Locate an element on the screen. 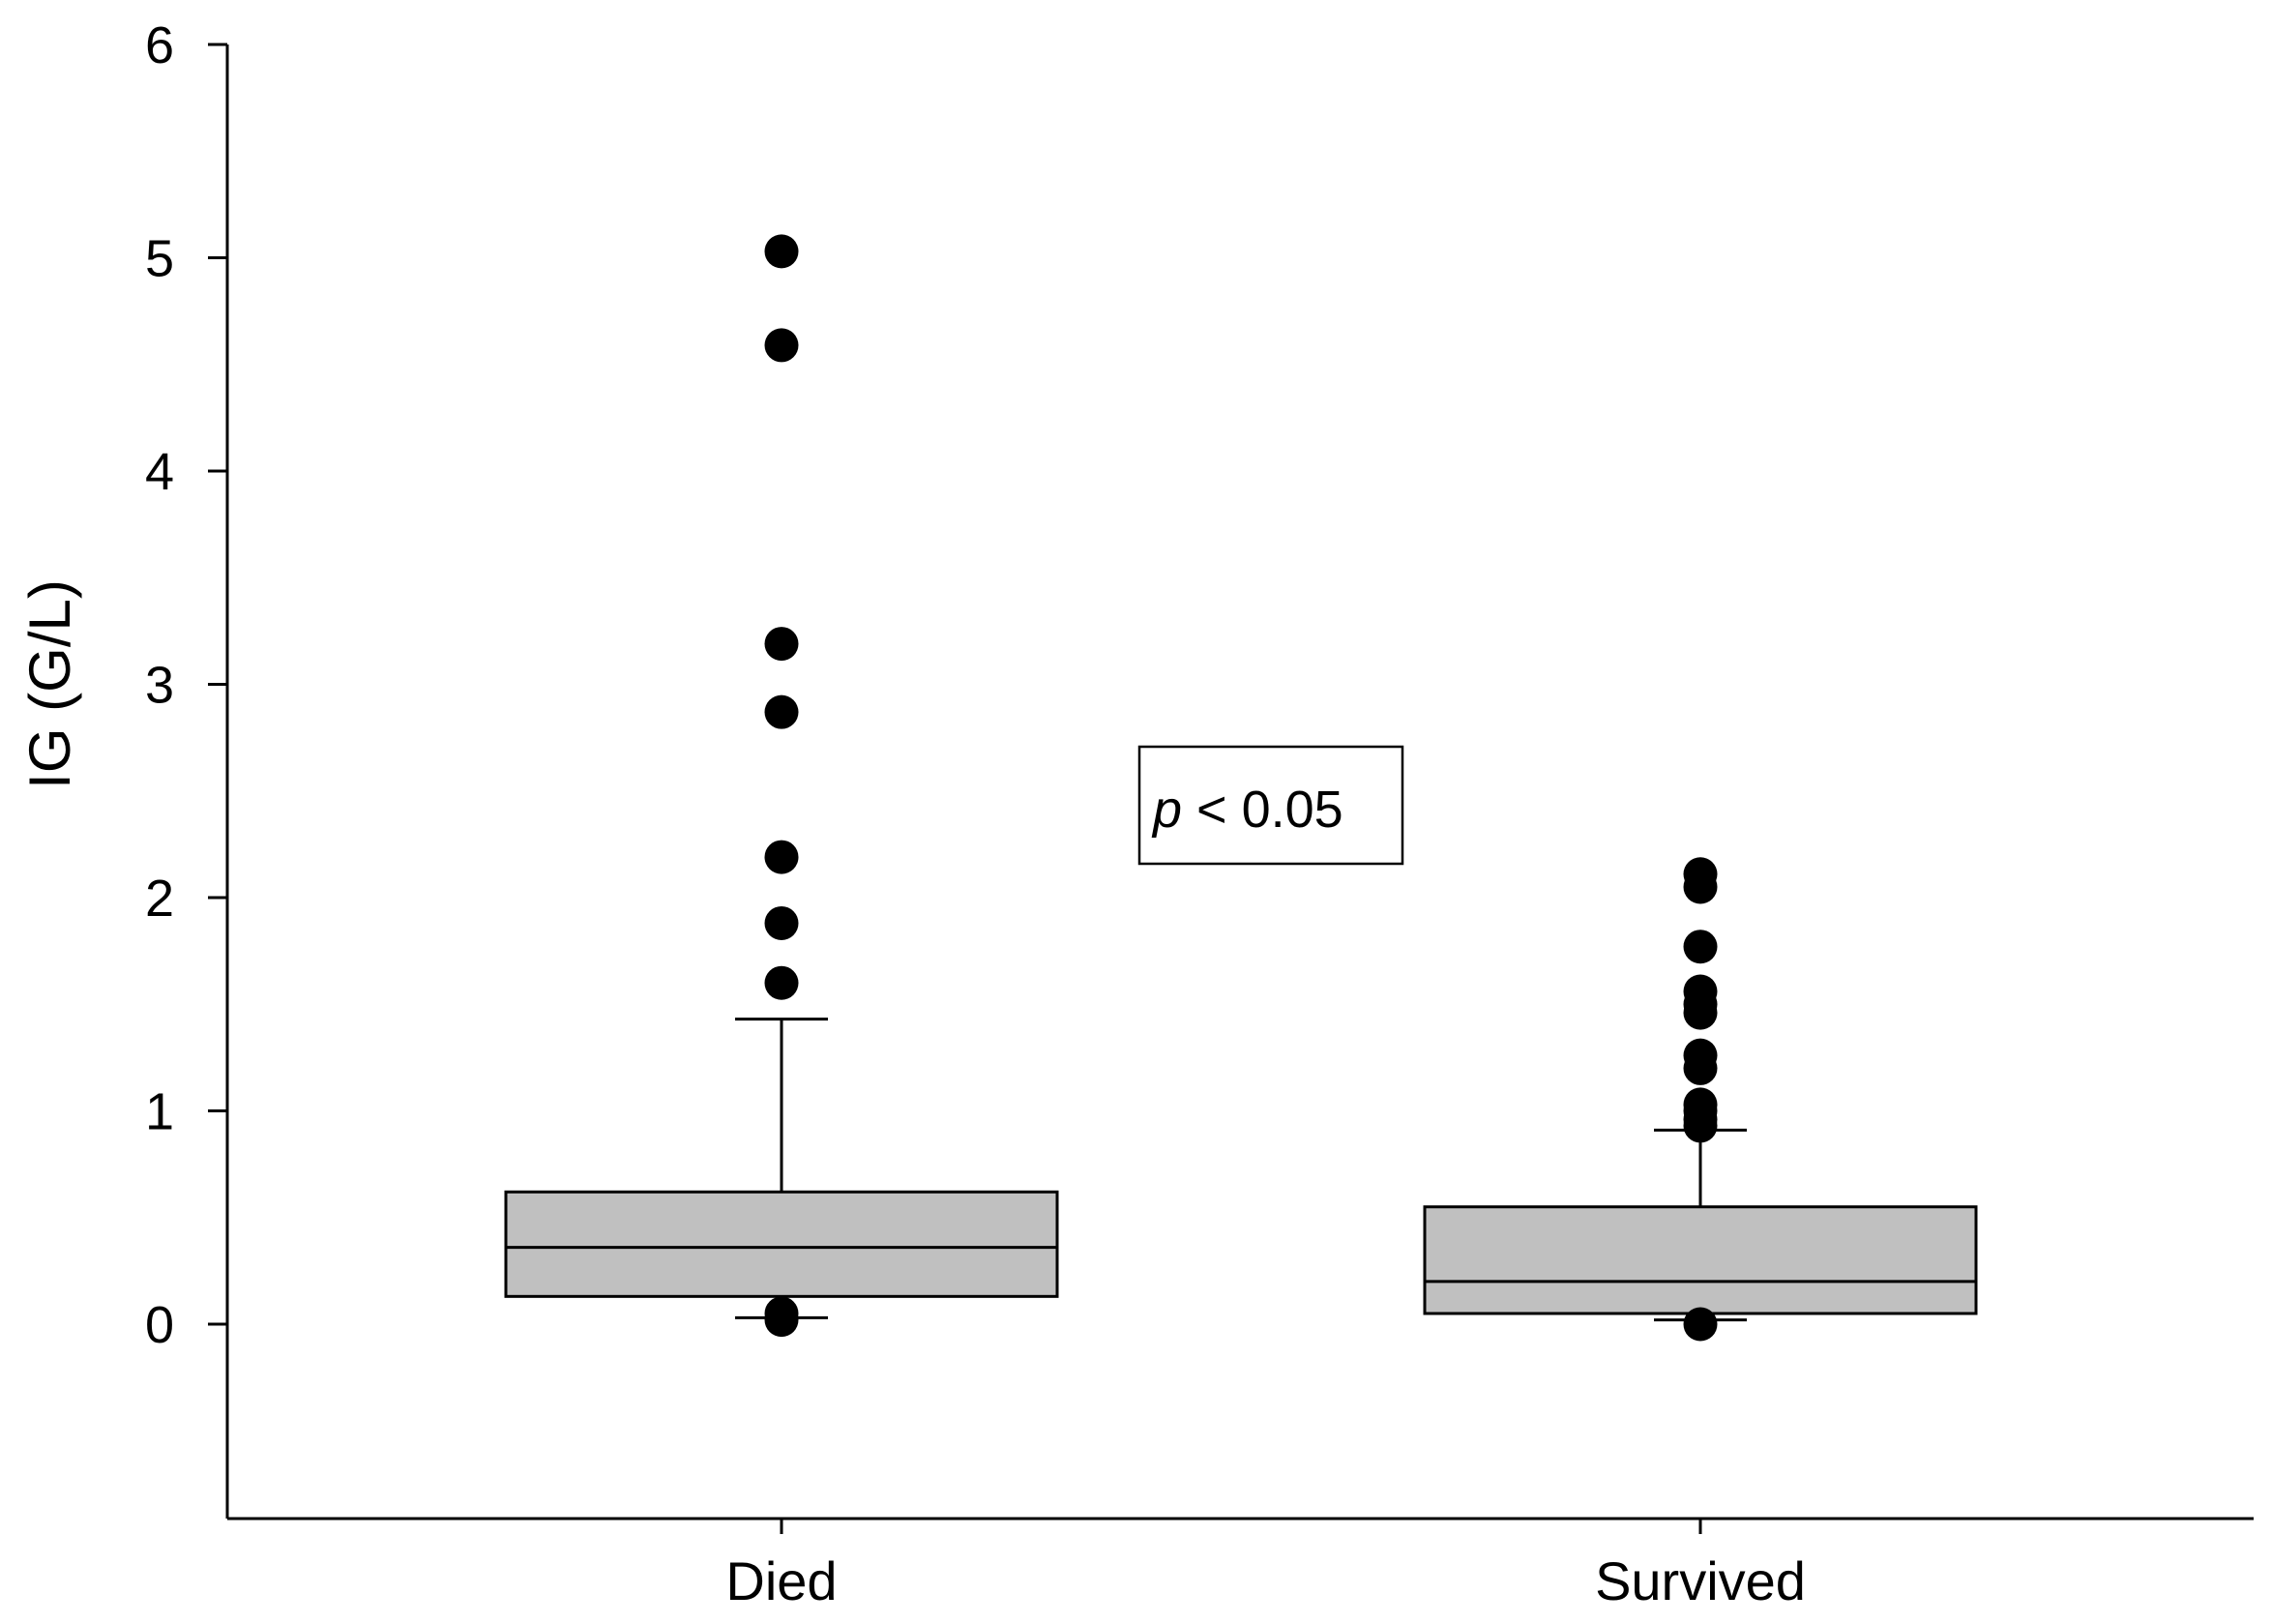 The image size is (2272, 1624). annotation-text: p < 0.05 is located at coordinates (1247, 810).